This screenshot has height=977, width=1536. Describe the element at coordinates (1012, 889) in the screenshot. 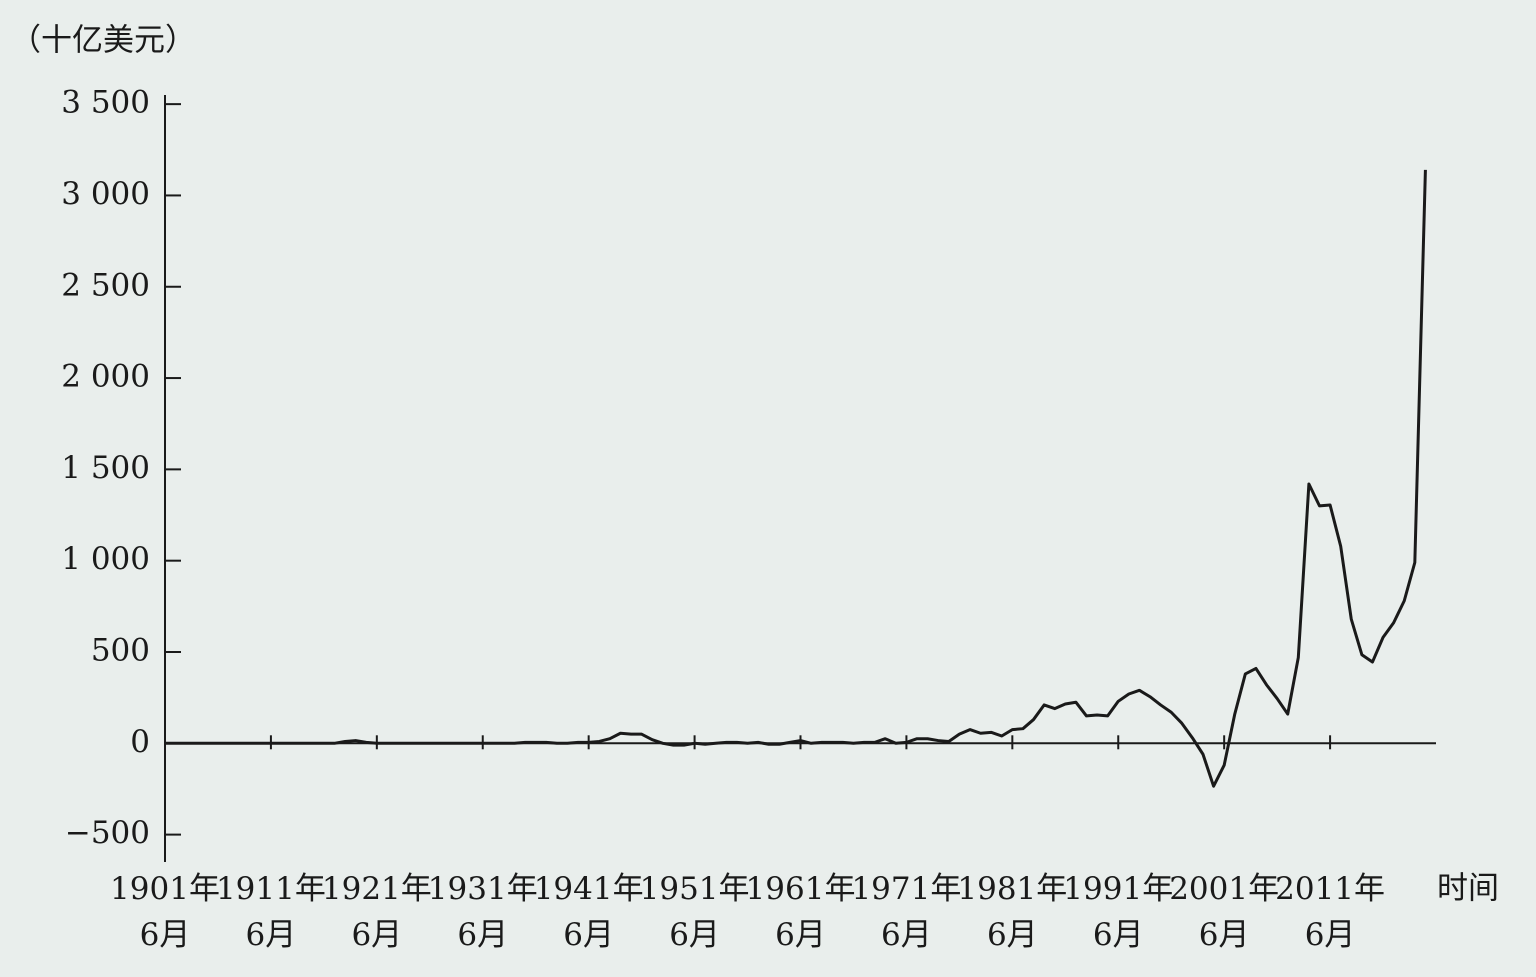

I see `x-tick-label-line: 1981年` at that location.